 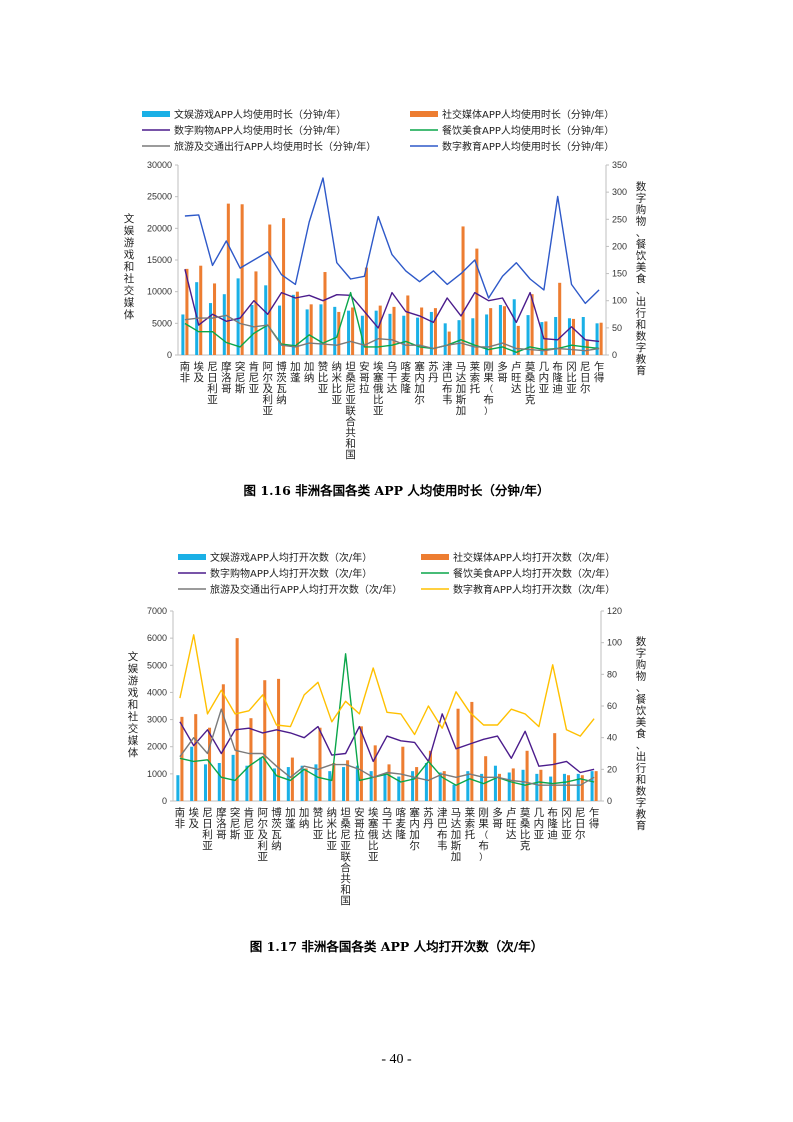 I want to click on right-tick-label: 250, so click(x=619, y=219).